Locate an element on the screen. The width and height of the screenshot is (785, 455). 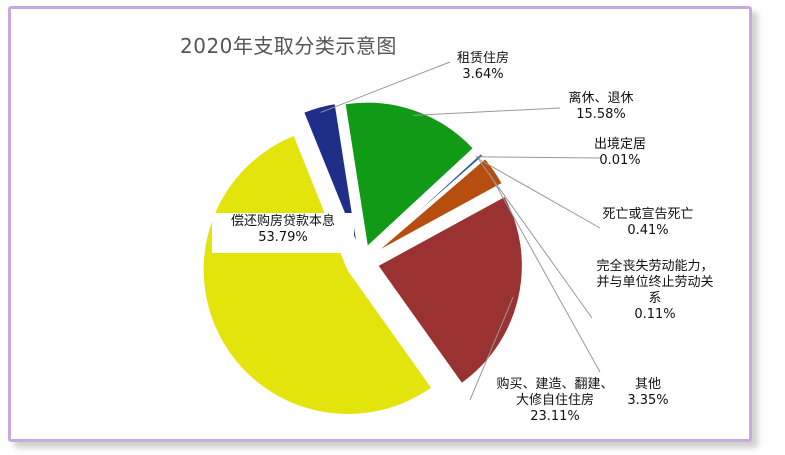
data-label: 离休、退休 15.58% is located at coordinates (600, 106).